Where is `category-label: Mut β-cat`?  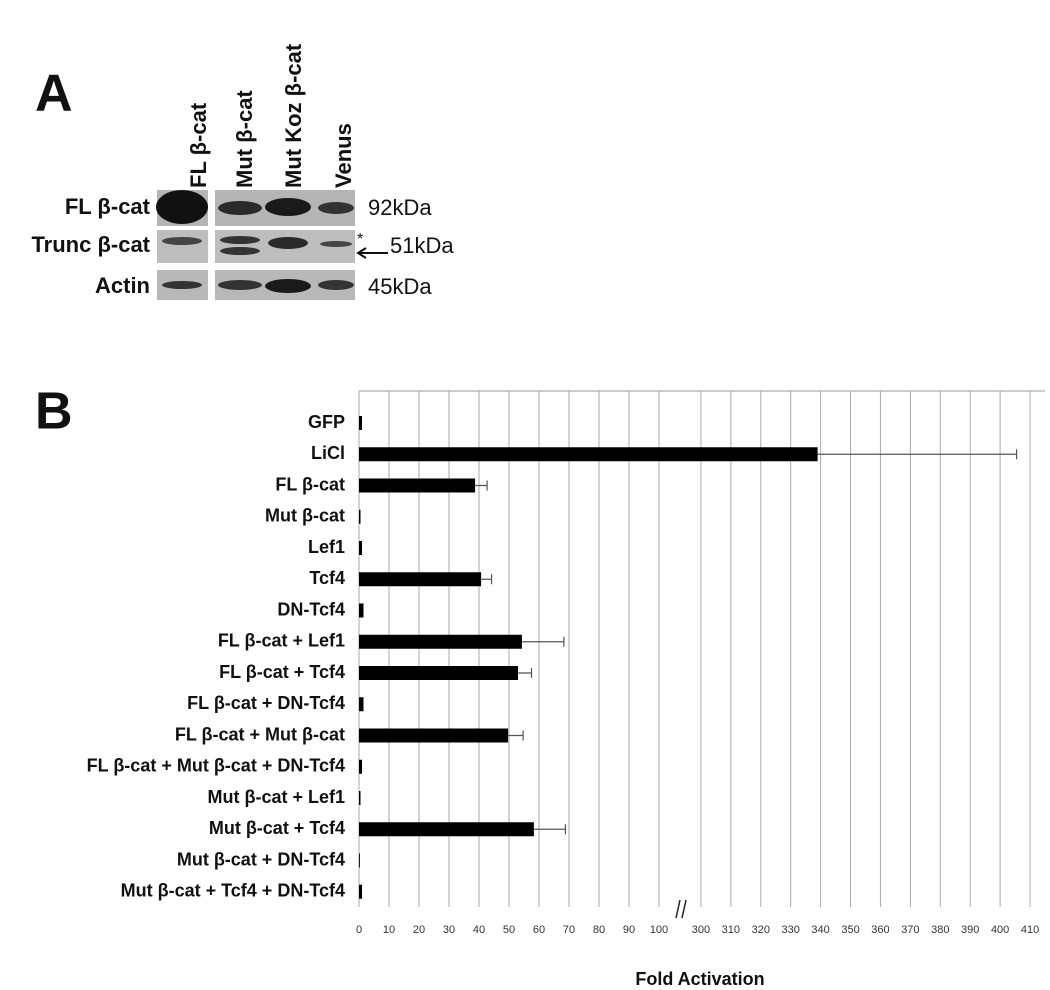 category-label: Mut β-cat is located at coordinates (305, 516).